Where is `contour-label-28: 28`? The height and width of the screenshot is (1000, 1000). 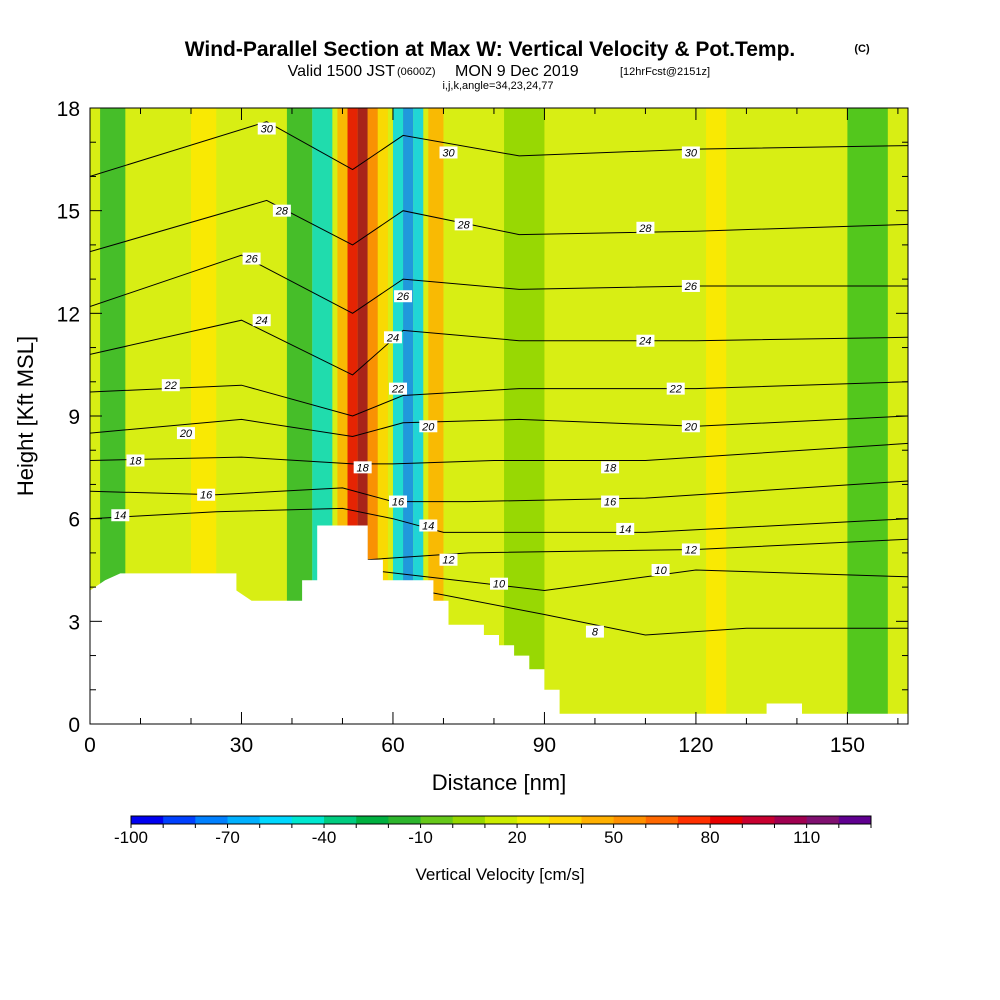
contour-label-28: 28 is located at coordinates (645, 228).